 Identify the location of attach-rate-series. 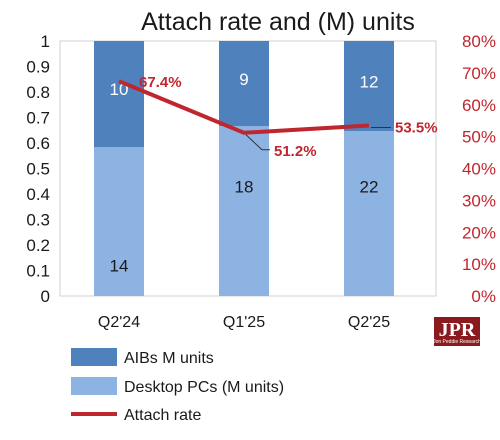
(244, 107).